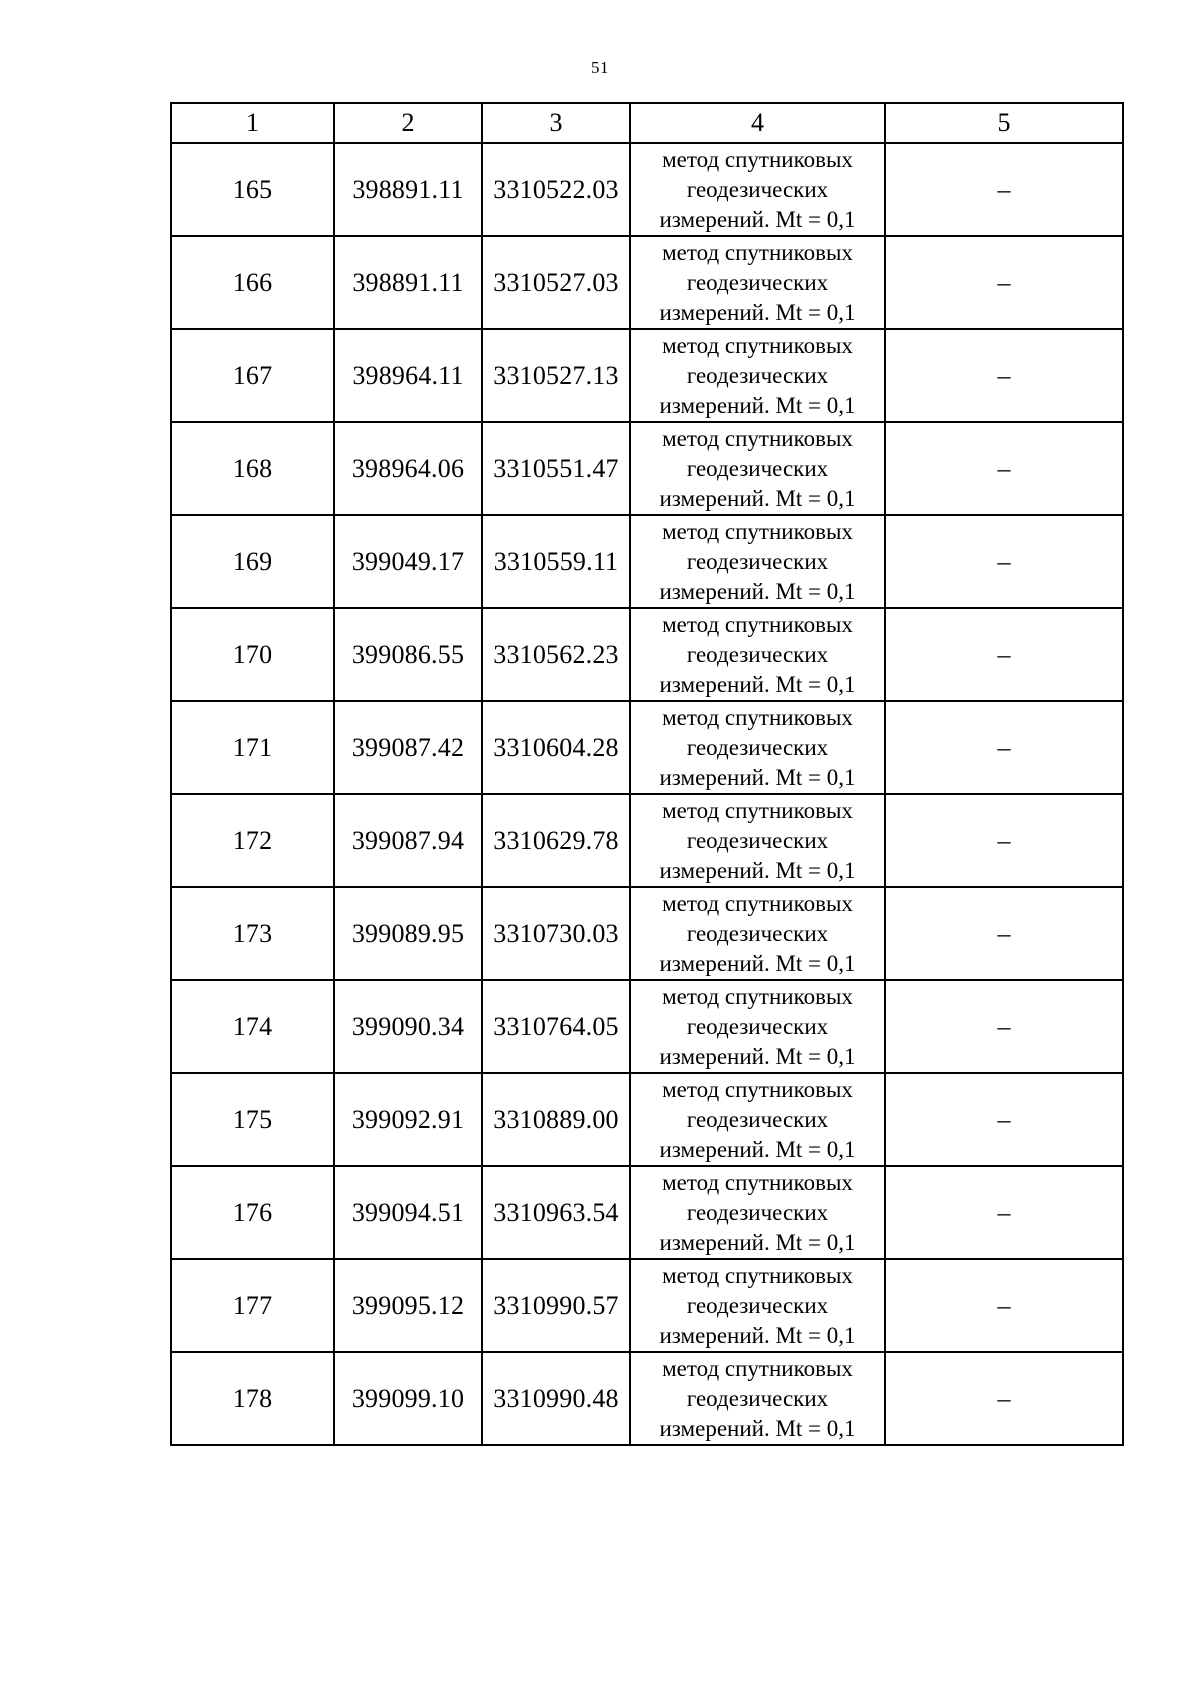  I want to click on cell-point-number: 178, so click(252, 1398).